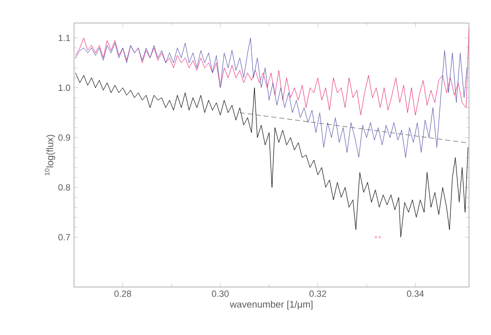  What do you see at coordinates (220, 293) in the screenshot?
I see `x-tick-label: 0.30` at bounding box center [220, 293].